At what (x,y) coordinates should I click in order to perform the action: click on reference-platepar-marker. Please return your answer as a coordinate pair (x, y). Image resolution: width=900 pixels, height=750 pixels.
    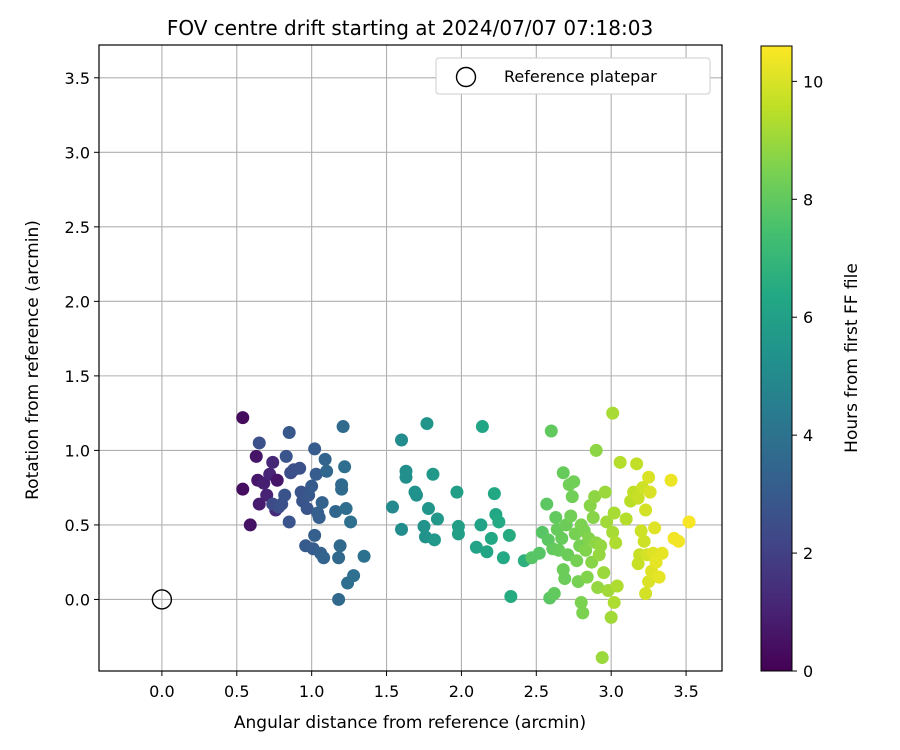
    Looking at the image, I should click on (162, 599).